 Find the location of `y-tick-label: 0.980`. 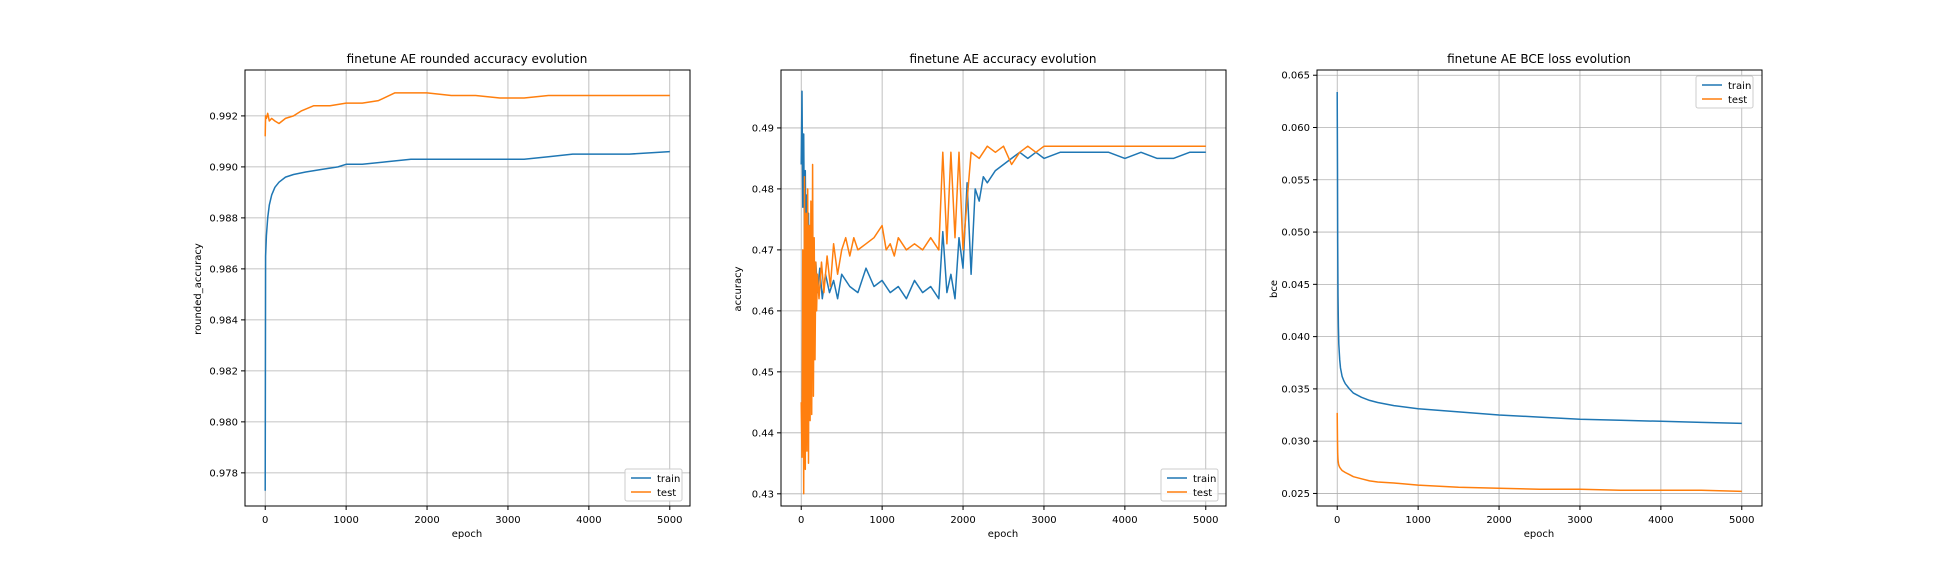

y-tick-label: 0.980 is located at coordinates (223, 422).